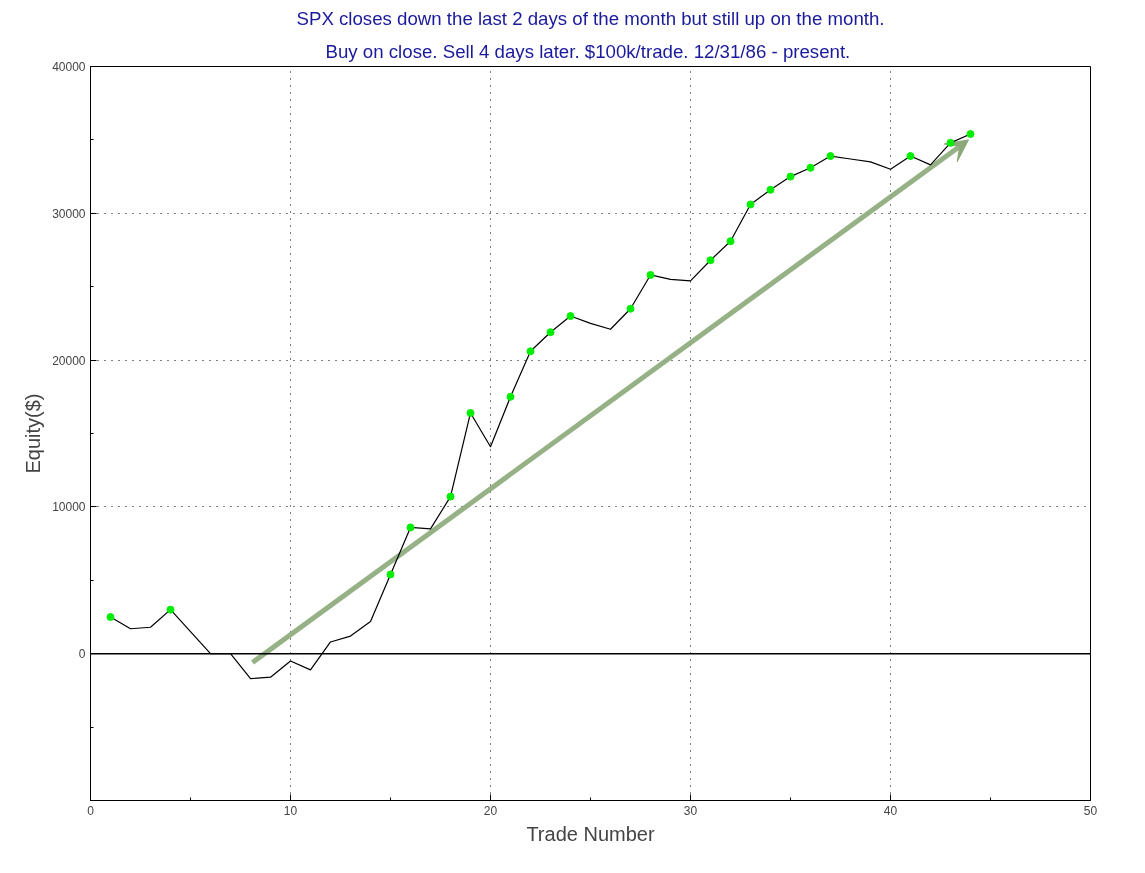 Image resolution: width=1145 pixels, height=873 pixels. Describe the element at coordinates (69, 360) in the screenshot. I see `y-tick-label: 20000` at that location.